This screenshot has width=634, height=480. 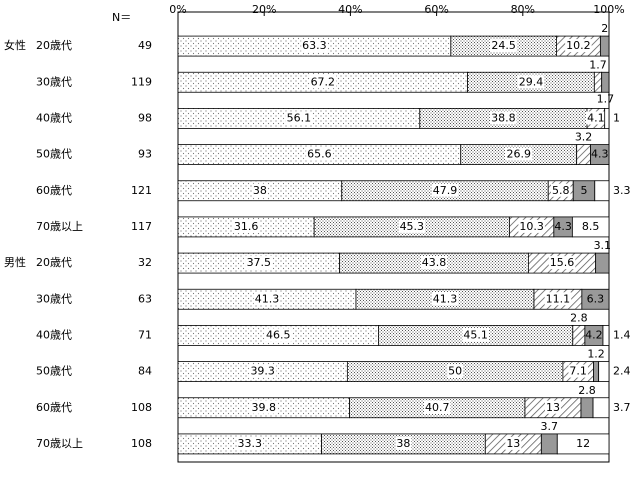 What do you see at coordinates (598, 64) in the screenshot?
I see `value-label: 1.7` at bounding box center [598, 64].